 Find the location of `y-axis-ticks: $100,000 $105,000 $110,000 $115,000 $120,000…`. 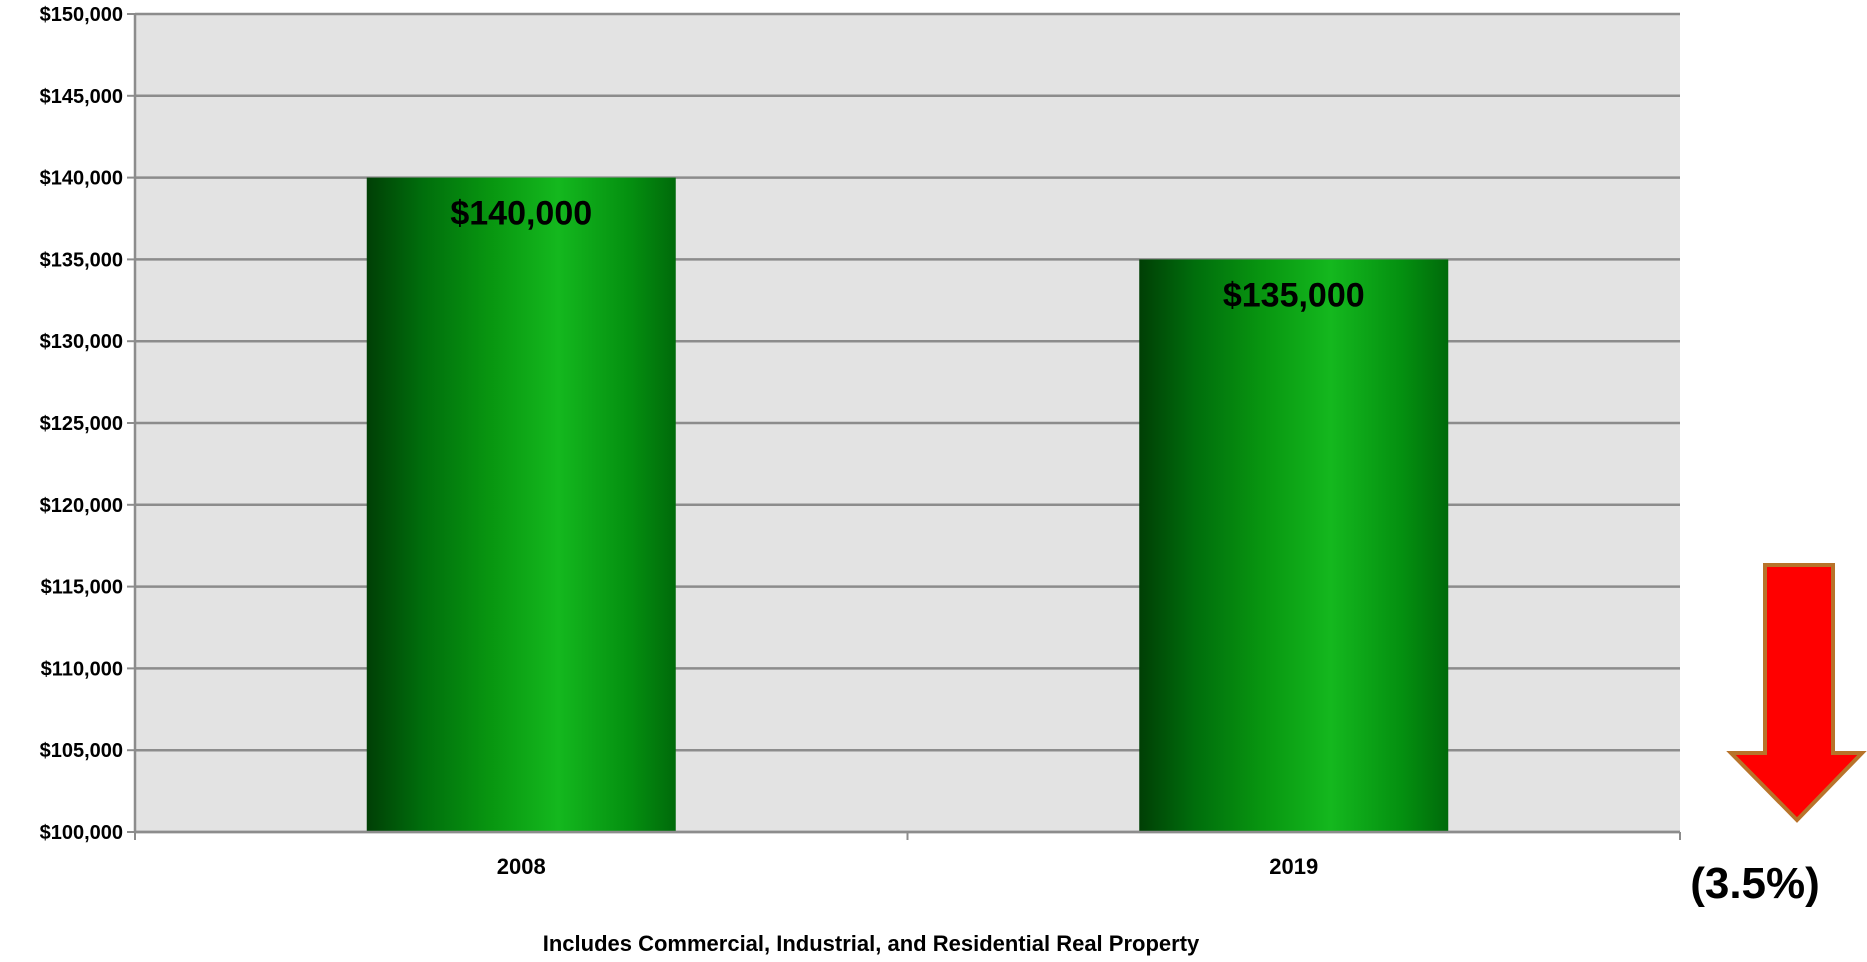

y-axis-ticks: $100,000 $105,000 $110,000 $115,000 $120,000… is located at coordinates (81, 424).